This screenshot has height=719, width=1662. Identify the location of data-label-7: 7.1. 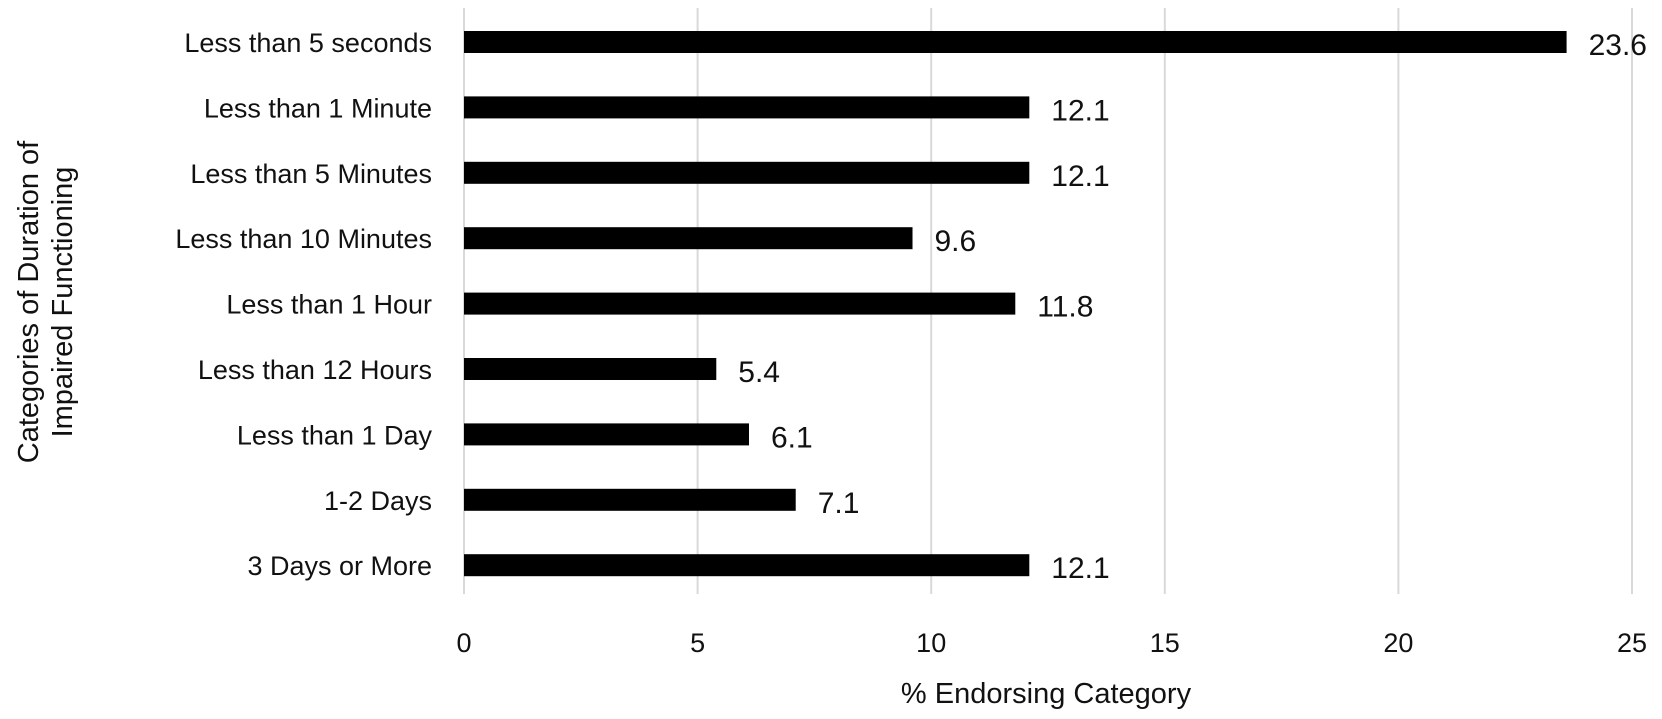
(839, 503).